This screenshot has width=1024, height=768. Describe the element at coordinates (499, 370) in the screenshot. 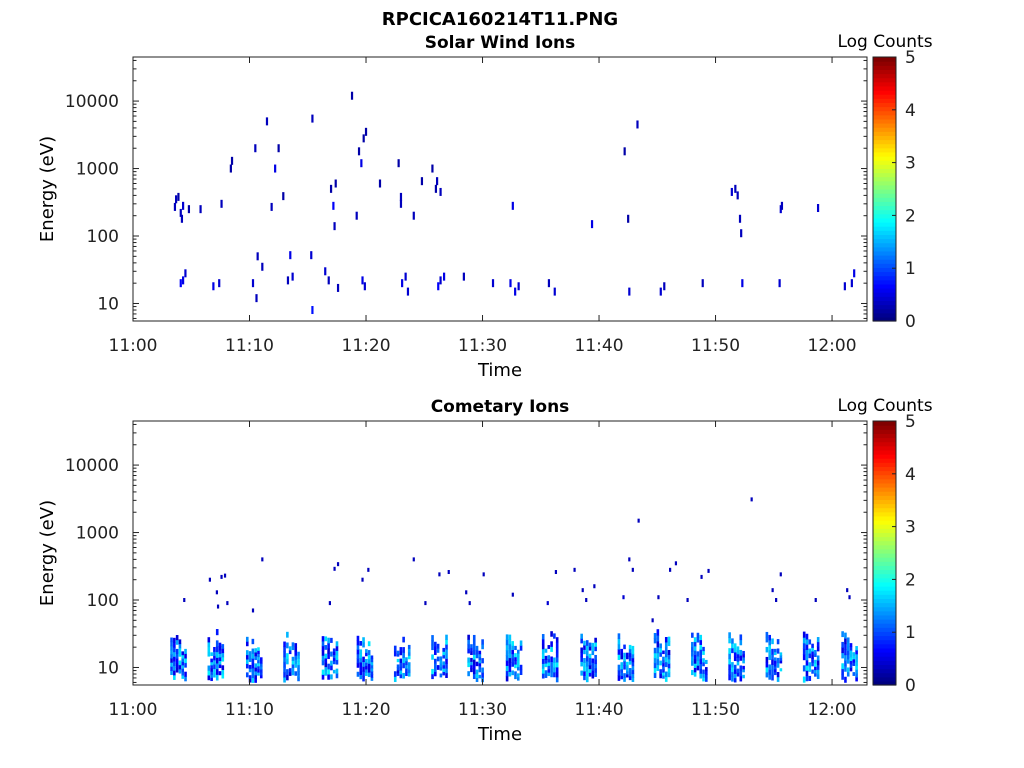

I see `x-axis-label: Time` at that location.